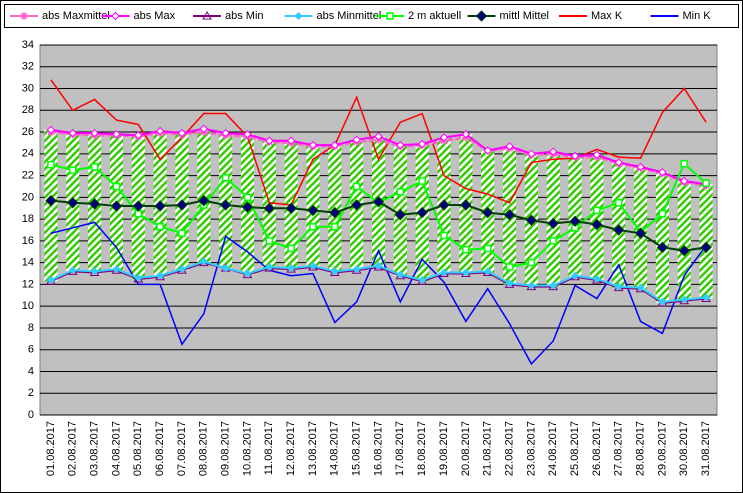 The height and width of the screenshot is (493, 743). Describe the element at coordinates (531, 448) in the screenshot. I see `x-tick-label: 23.08.2017` at that location.